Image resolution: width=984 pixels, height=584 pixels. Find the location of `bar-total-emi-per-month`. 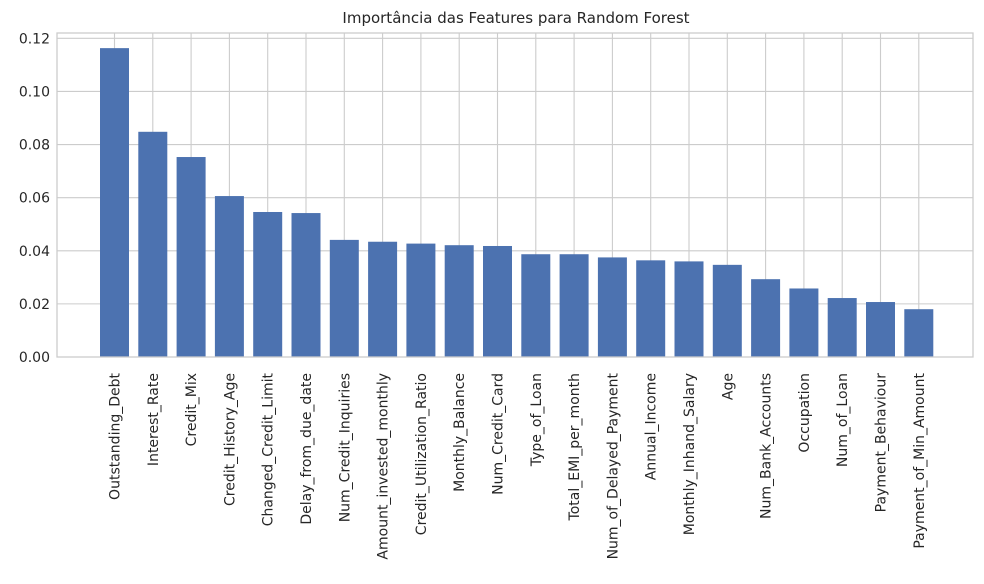

bar-total-emi-per-month is located at coordinates (574, 305).